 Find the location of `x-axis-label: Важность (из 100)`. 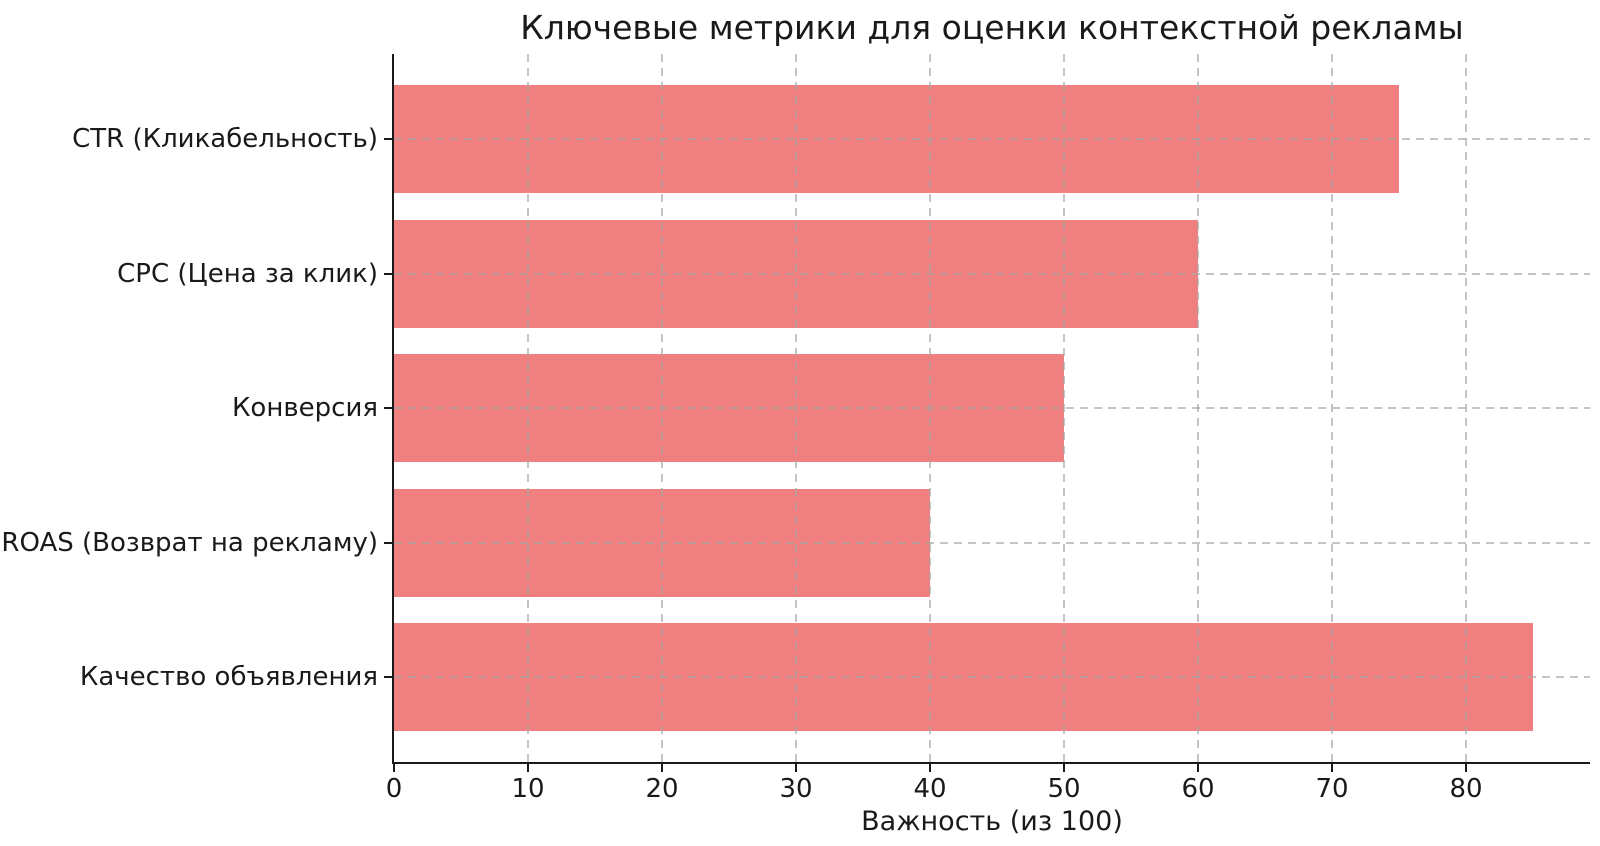

x-axis-label: Важность (из 100) is located at coordinates (992, 821).